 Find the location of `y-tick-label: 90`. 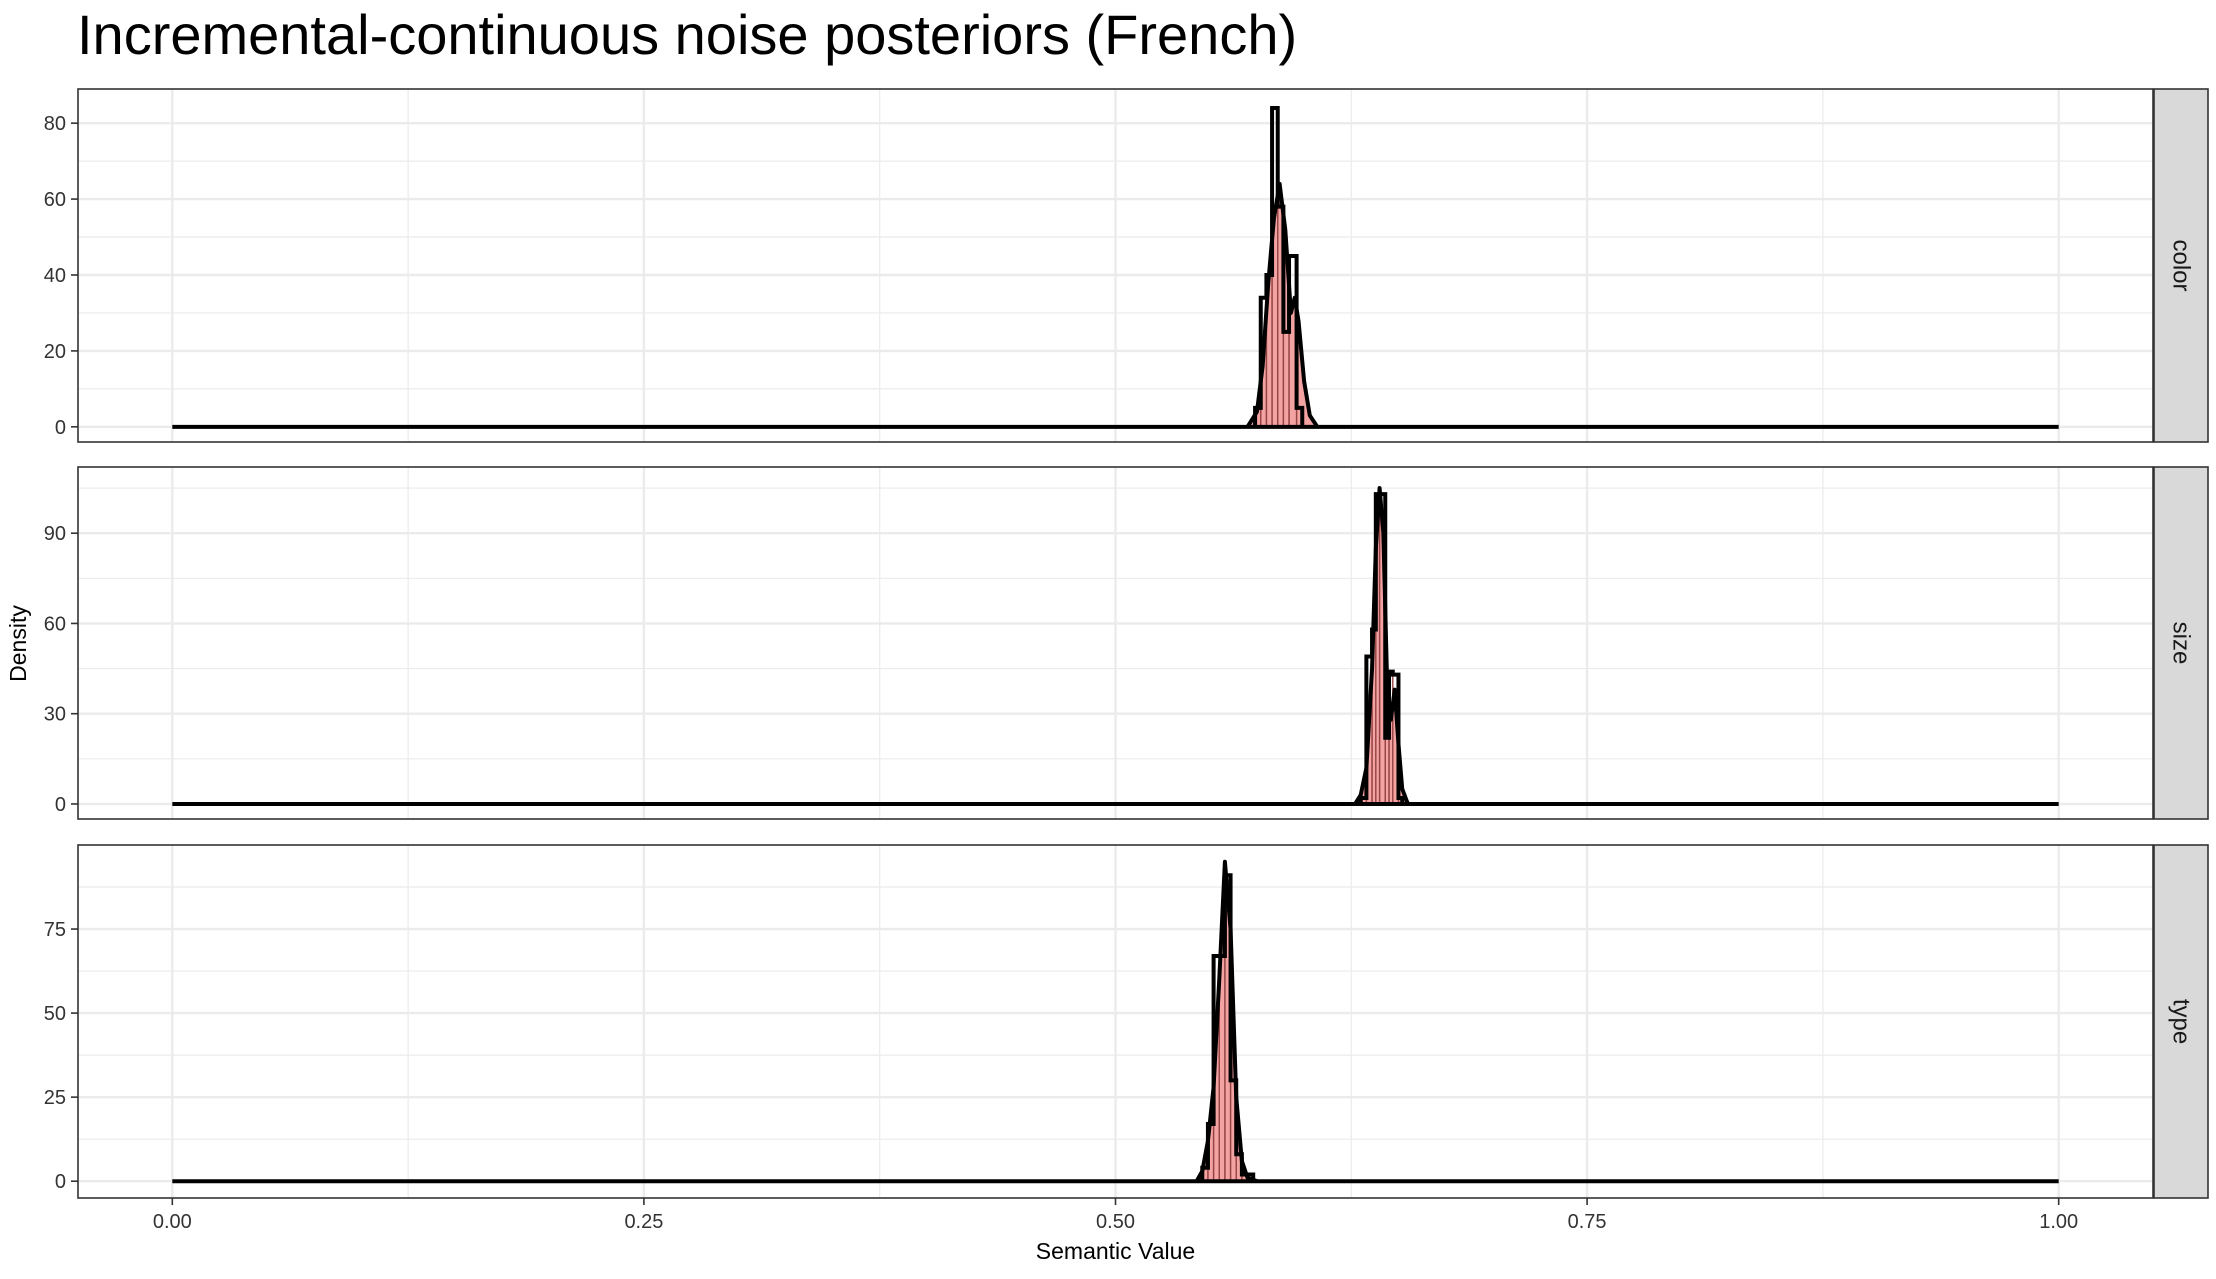

y-tick-label: 90 is located at coordinates (55, 534).